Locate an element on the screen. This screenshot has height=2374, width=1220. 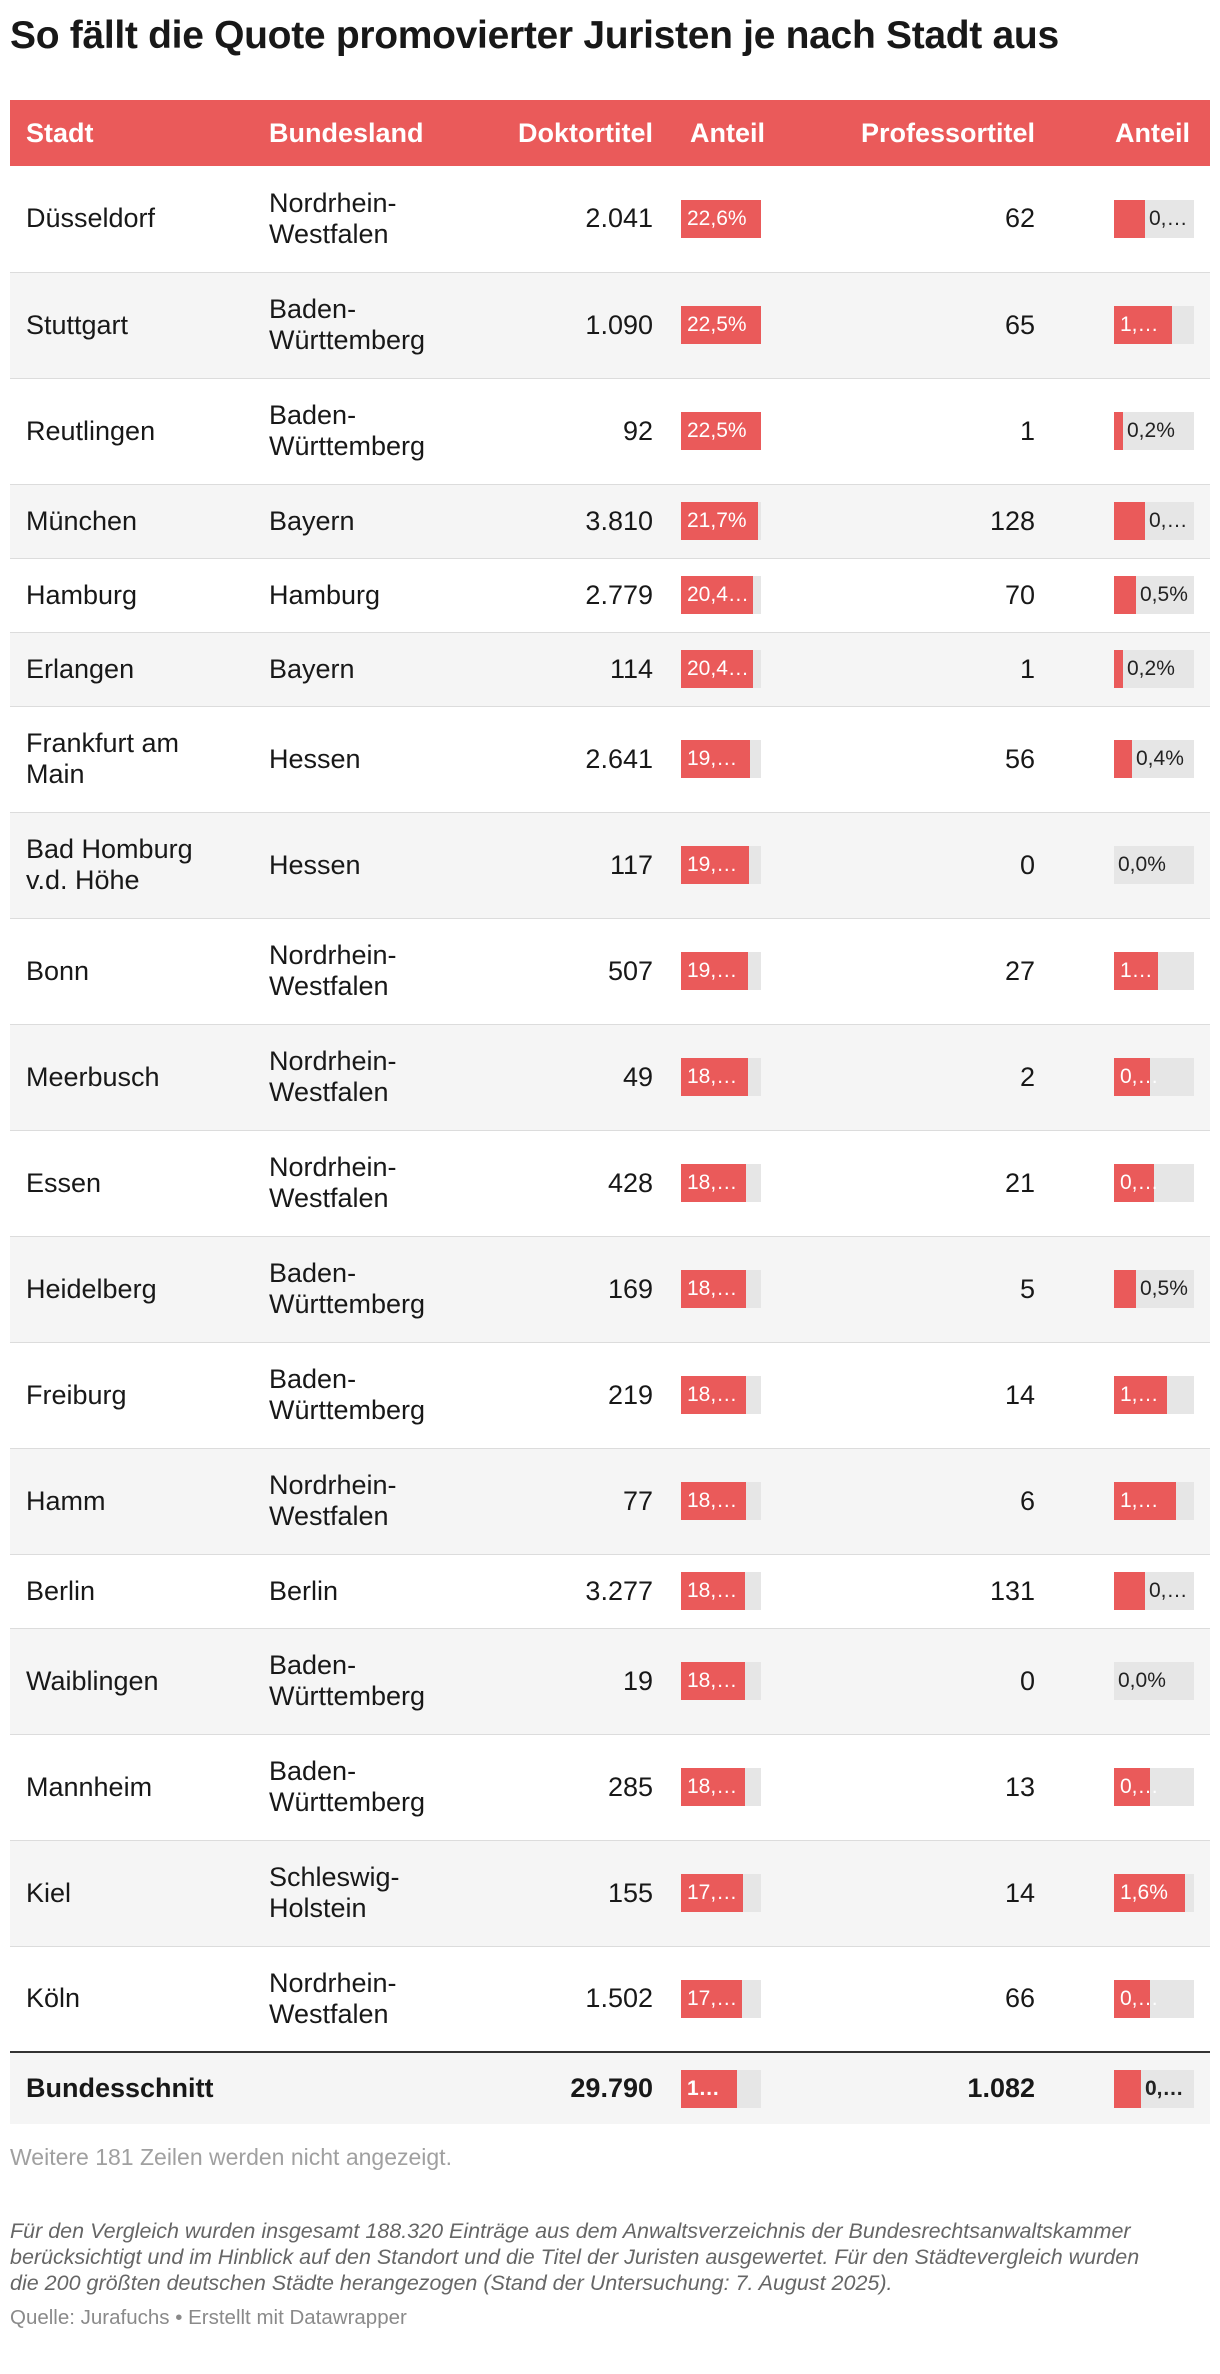
col-header-bundesland: Bundesland is located at coordinates (346, 132).